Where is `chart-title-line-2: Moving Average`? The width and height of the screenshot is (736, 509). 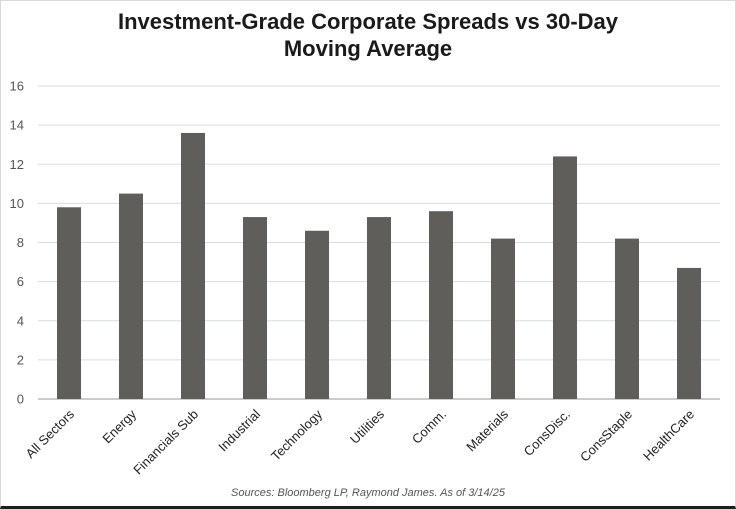
chart-title-line-2: Moving Average is located at coordinates (368, 48).